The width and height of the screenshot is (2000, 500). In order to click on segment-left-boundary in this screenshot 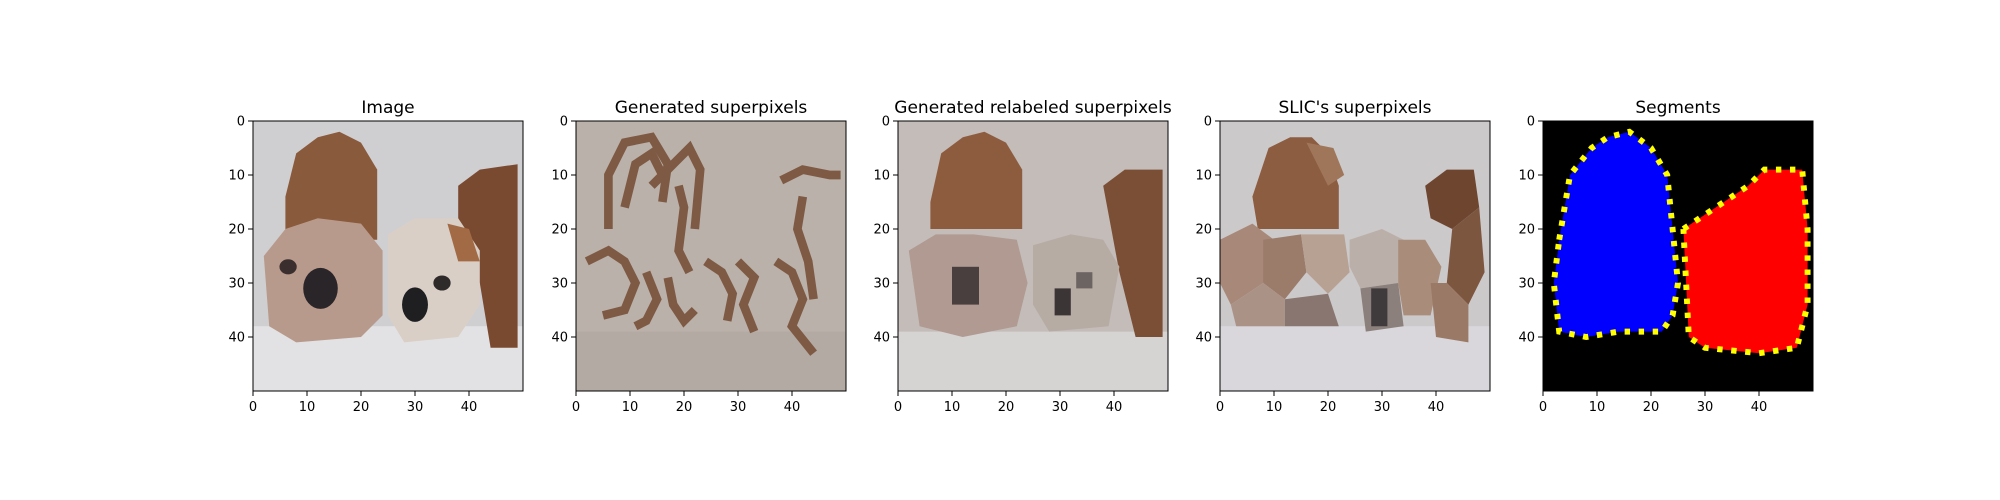, I will do `click(1615, 234)`.